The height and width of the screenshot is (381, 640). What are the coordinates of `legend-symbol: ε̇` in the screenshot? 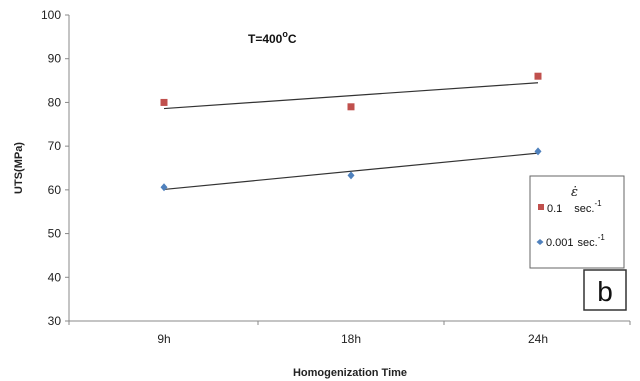 It's located at (574, 192).